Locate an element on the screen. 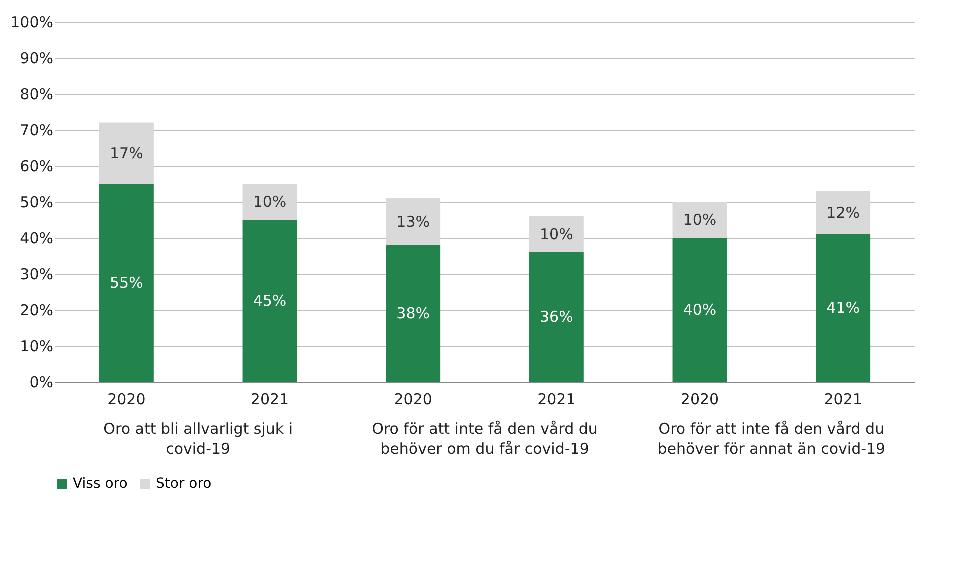 This screenshot has height=587, width=979. y-tick-label: 0% is located at coordinates (42, 383).